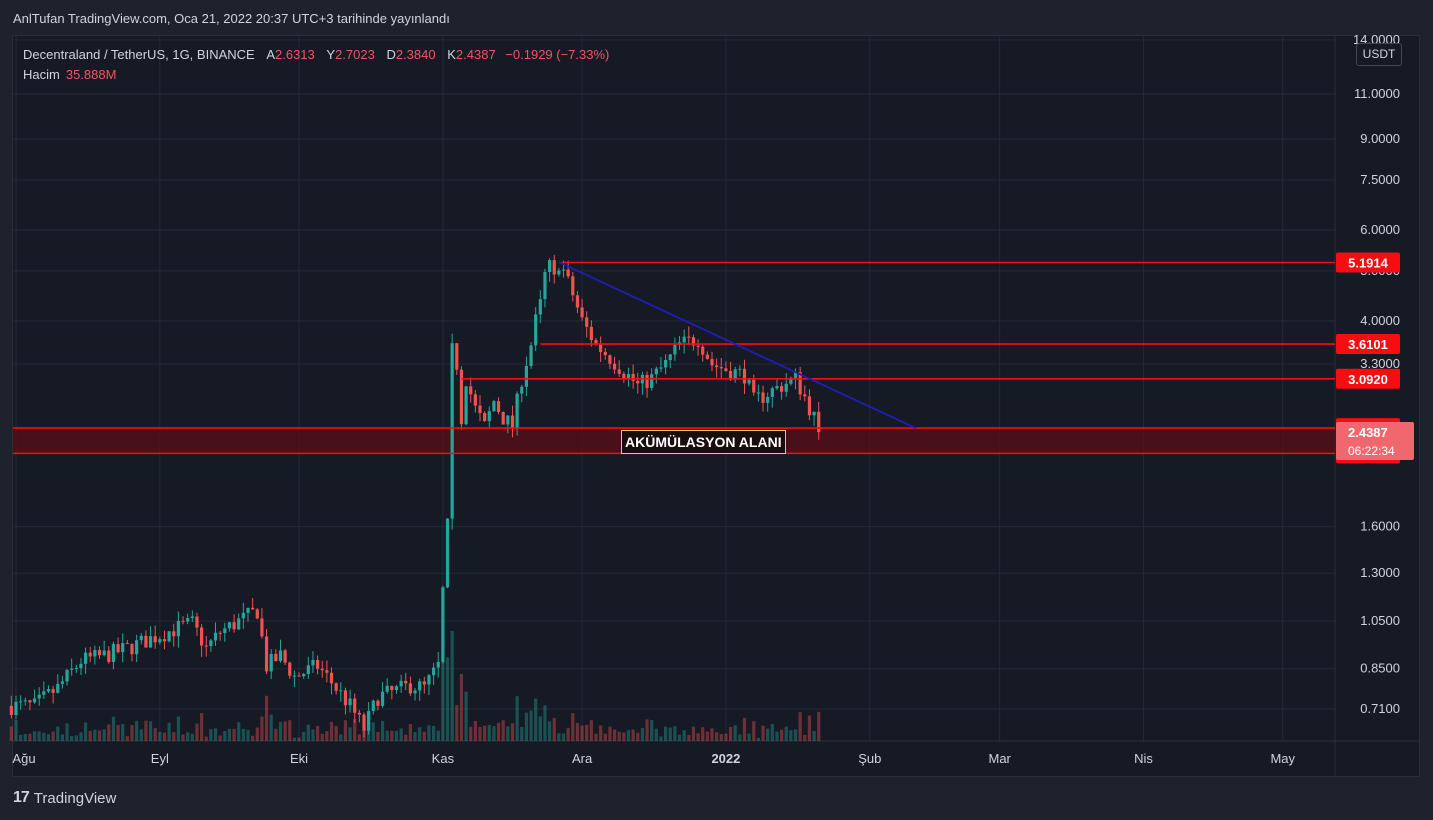 This screenshot has width=1433, height=820. I want to click on price-level-badge-label: 3.0920, so click(1368, 379).